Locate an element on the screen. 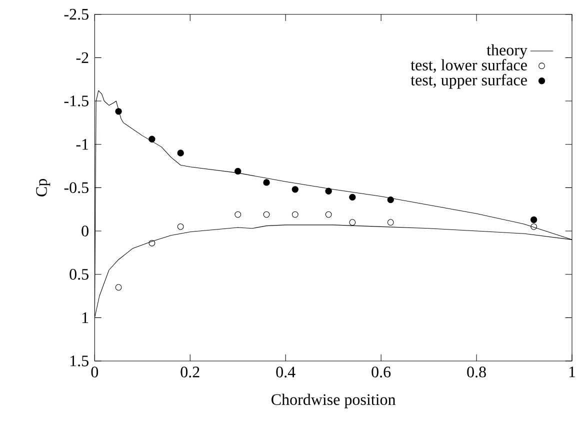 This screenshot has height=429, width=585. y-tick-label: 0.5 is located at coordinates (79, 274).